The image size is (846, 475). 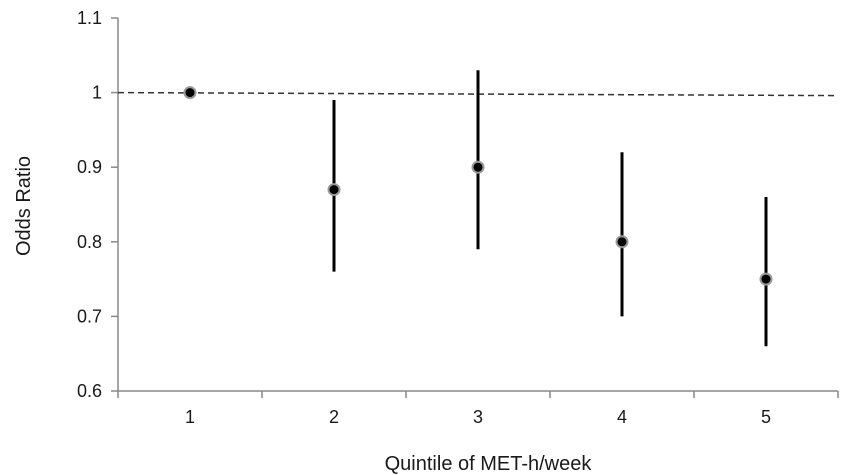 I want to click on y-axis-title: Odds Ratio, so click(x=24, y=206).